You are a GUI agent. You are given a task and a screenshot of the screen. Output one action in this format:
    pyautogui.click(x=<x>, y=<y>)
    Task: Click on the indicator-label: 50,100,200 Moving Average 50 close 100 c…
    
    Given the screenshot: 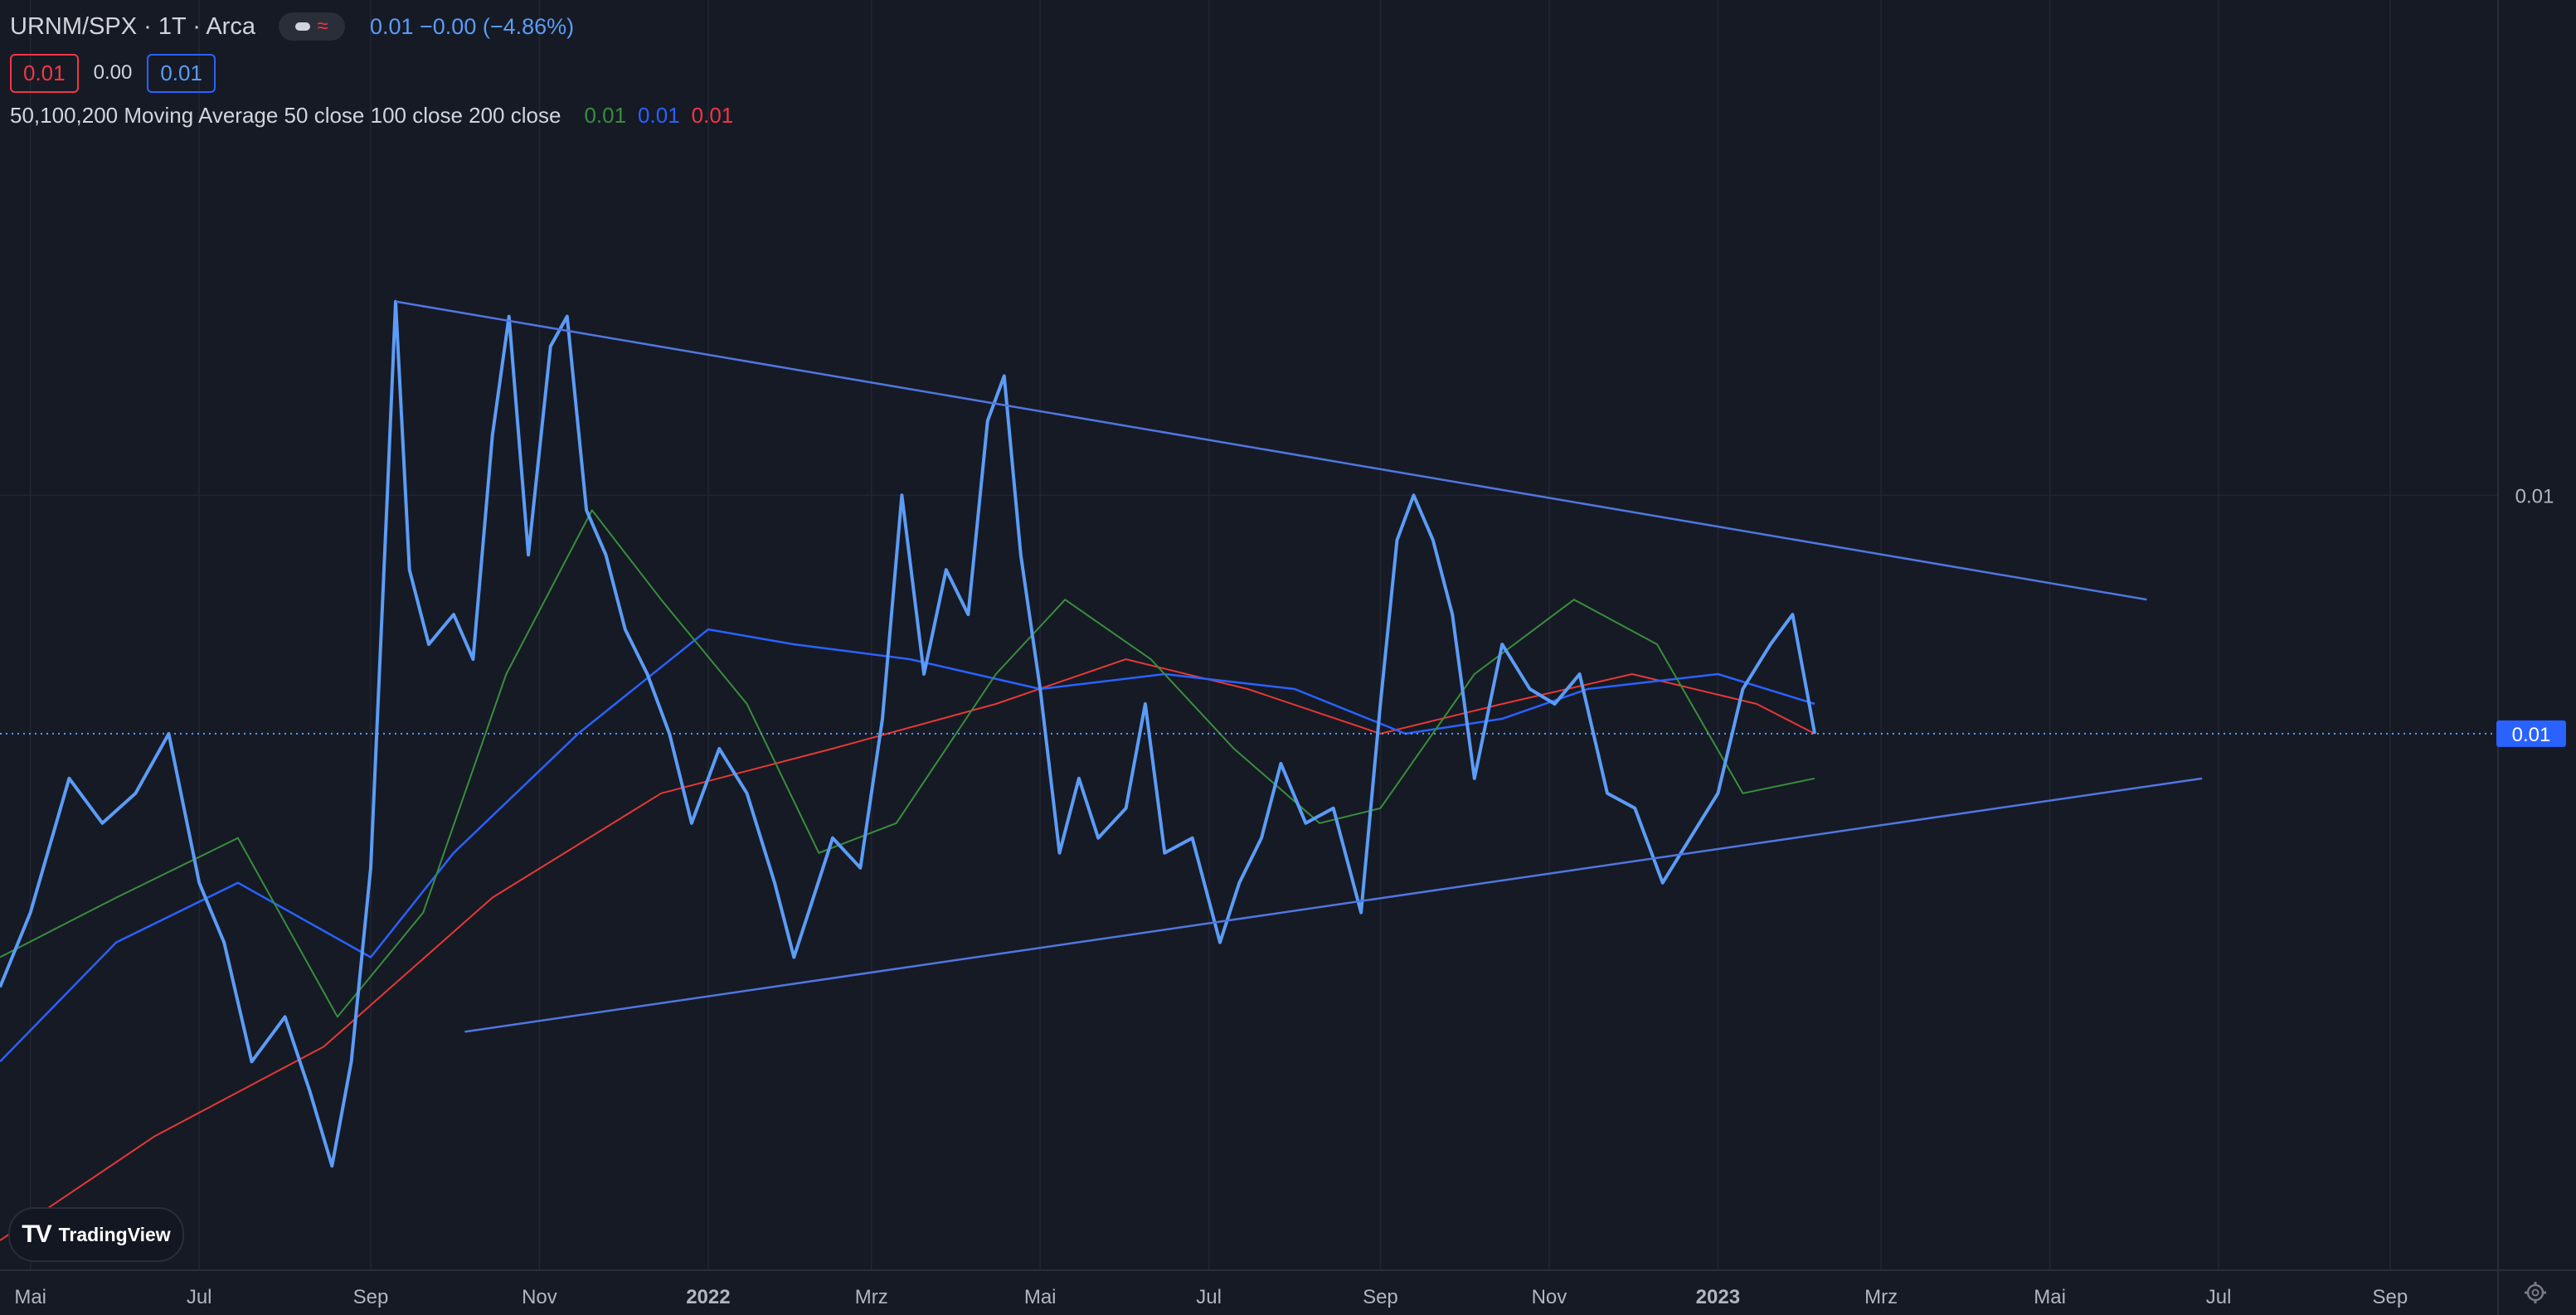 What is the action you would take?
    pyautogui.click(x=285, y=115)
    